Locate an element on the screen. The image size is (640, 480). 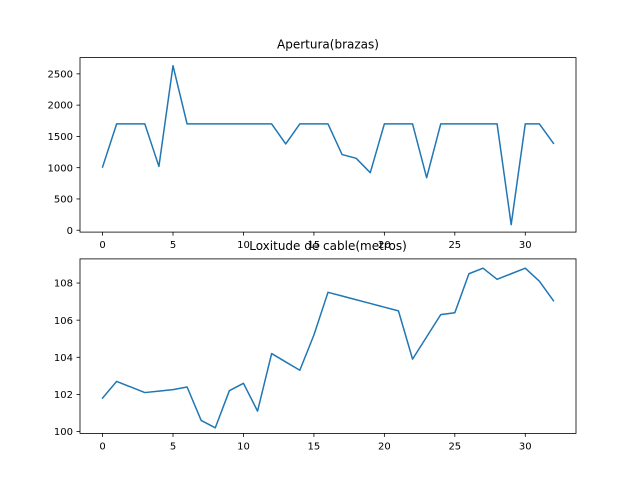
y-tick-label: 1500 is located at coordinates (60, 137).